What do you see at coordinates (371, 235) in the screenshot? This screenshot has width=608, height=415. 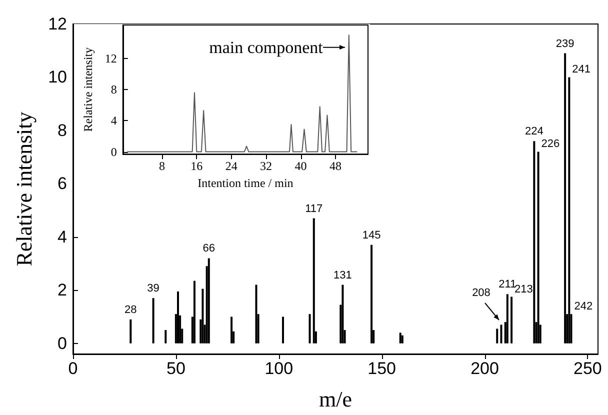 I see `annotation: 145` at bounding box center [371, 235].